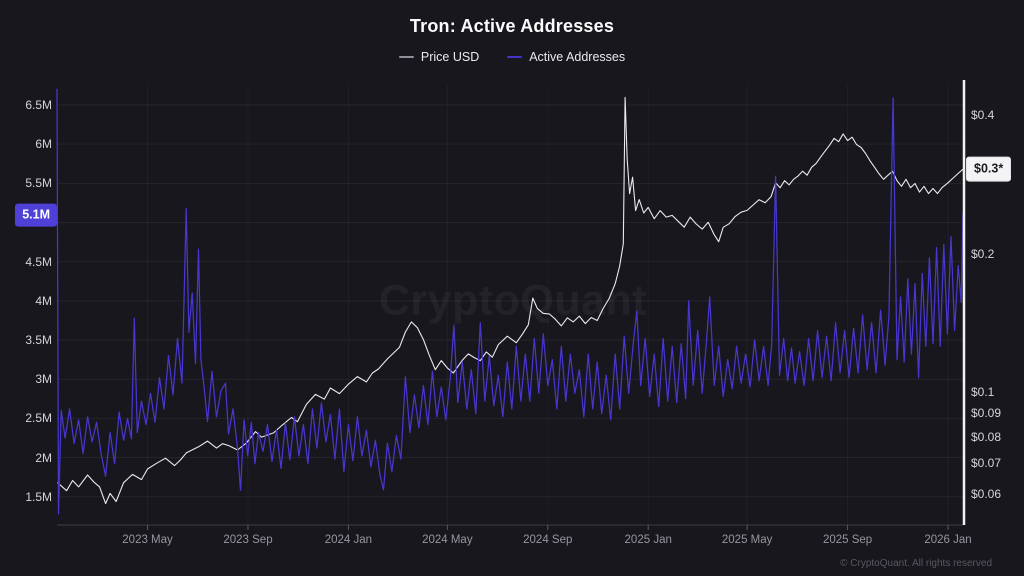 This screenshot has width=1024, height=576. What do you see at coordinates (548, 540) in the screenshot?
I see `x-axis-tick-label: 2024 Sep` at bounding box center [548, 540].